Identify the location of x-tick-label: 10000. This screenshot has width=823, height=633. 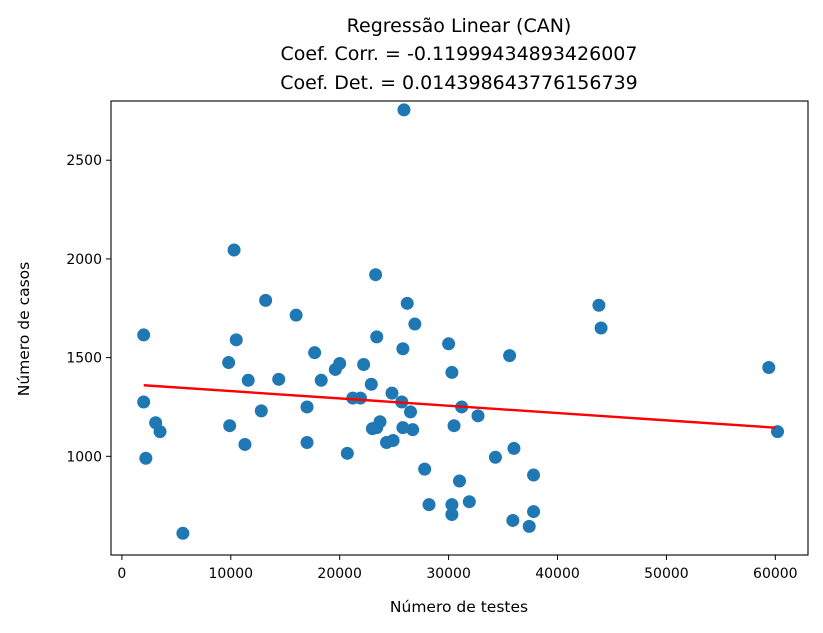
(231, 574).